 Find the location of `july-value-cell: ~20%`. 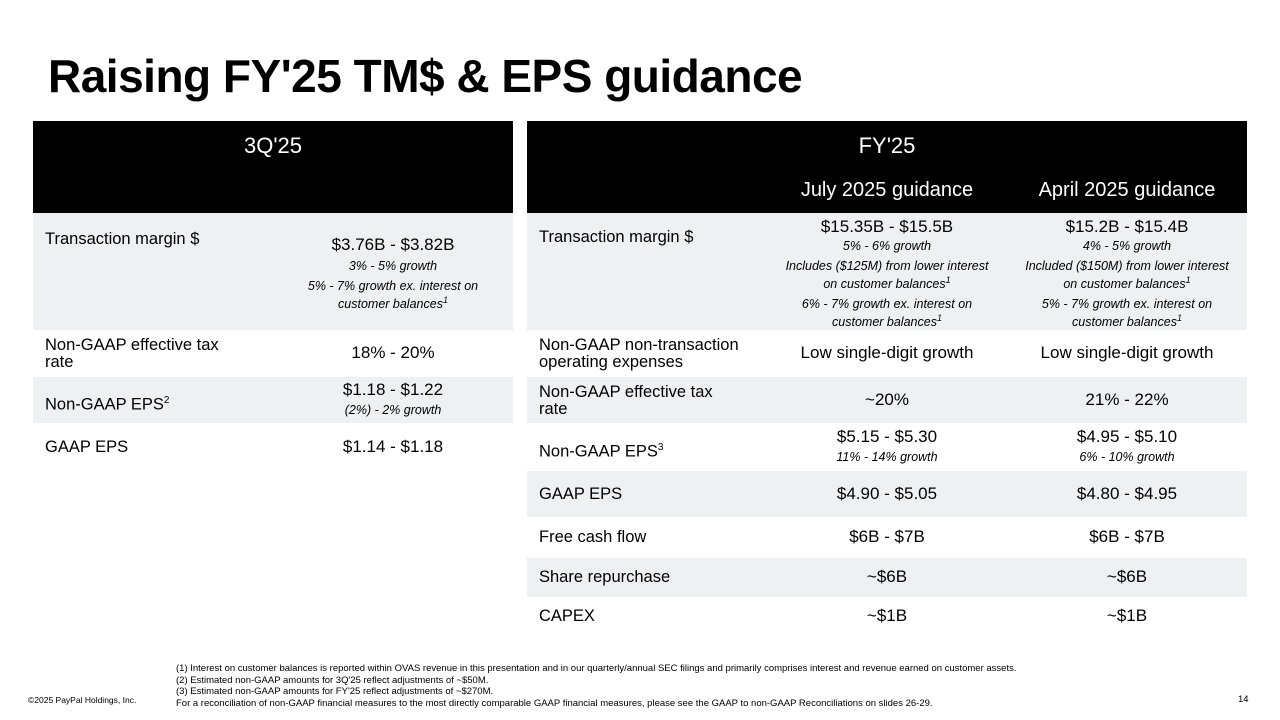

july-value-cell: ~20% is located at coordinates (887, 399).